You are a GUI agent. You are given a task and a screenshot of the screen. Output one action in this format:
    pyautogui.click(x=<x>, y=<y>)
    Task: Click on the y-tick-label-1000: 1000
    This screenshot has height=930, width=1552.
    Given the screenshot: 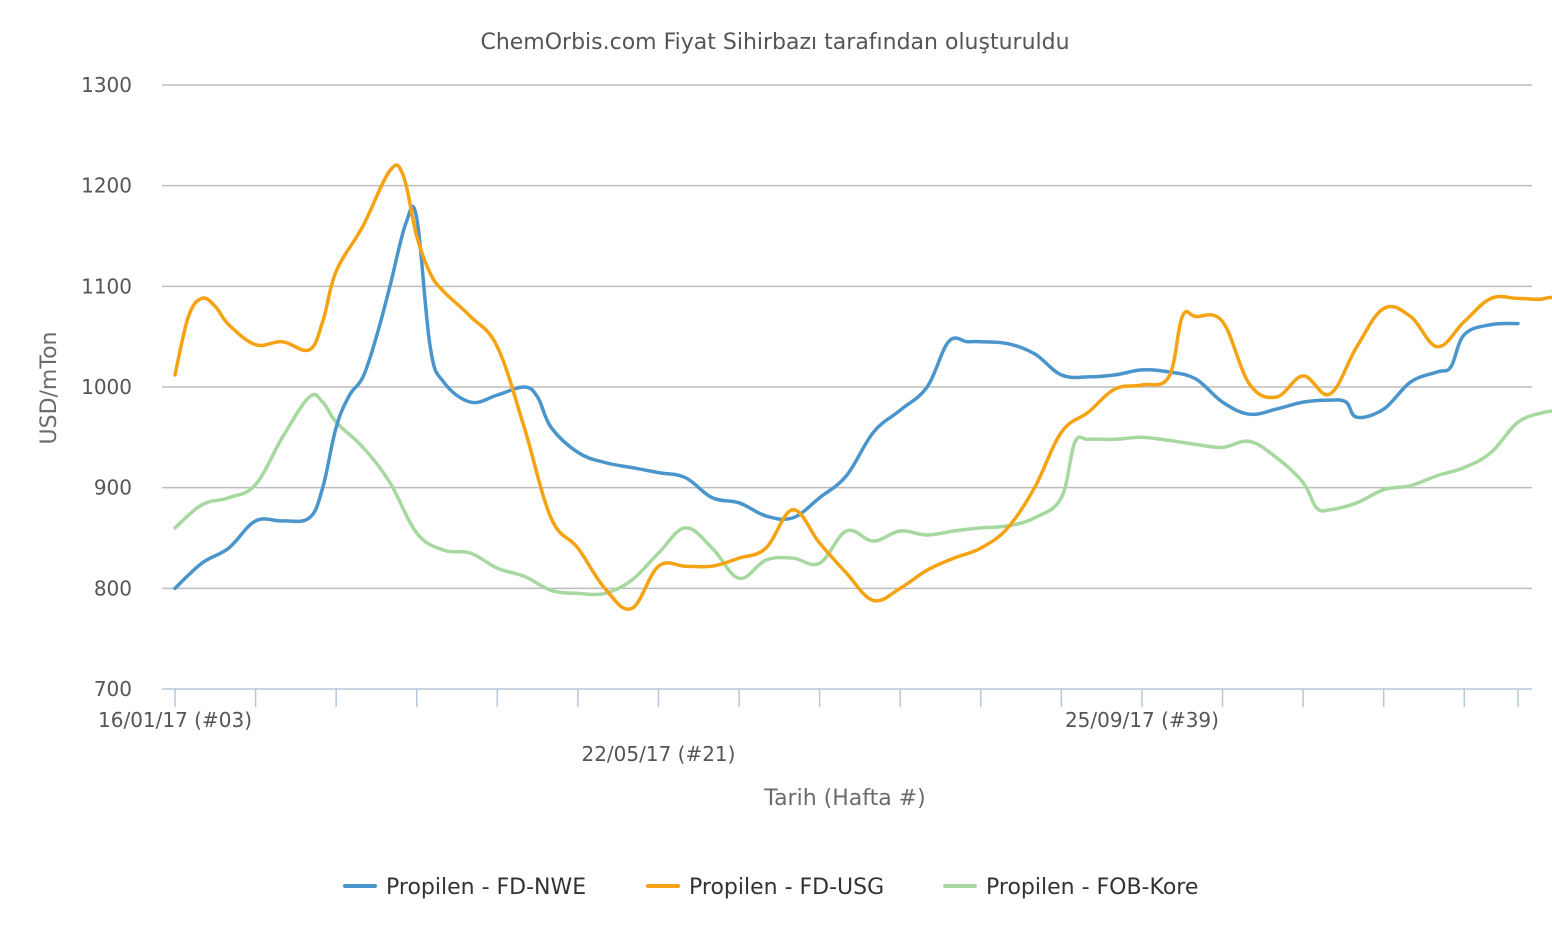 What is the action you would take?
    pyautogui.click(x=106, y=387)
    